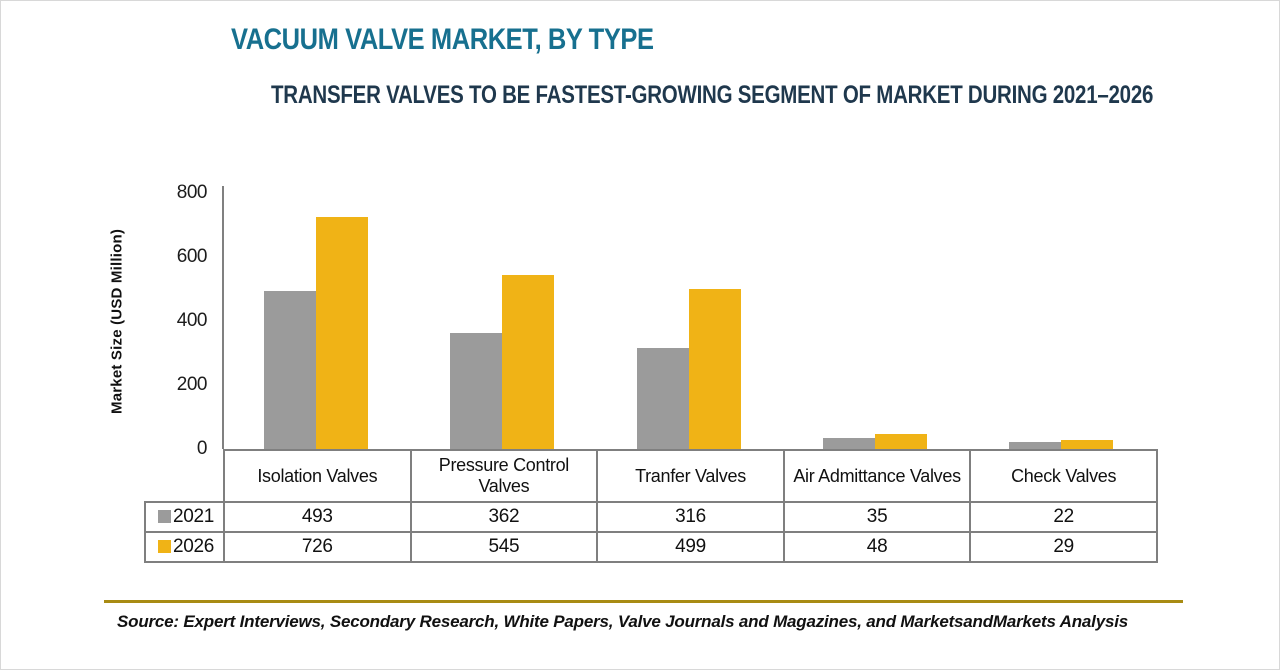 The height and width of the screenshot is (670, 1280). What do you see at coordinates (1063, 547) in the screenshot?
I see `value-2026-4: 29` at bounding box center [1063, 547].